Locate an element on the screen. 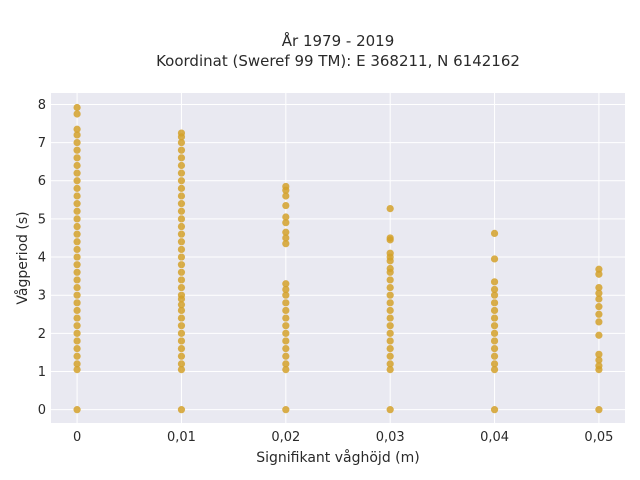 Image resolution: width=640 pixels, height=480 pixels. y-axis-title: Vågperiod (s) is located at coordinates (22, 257).